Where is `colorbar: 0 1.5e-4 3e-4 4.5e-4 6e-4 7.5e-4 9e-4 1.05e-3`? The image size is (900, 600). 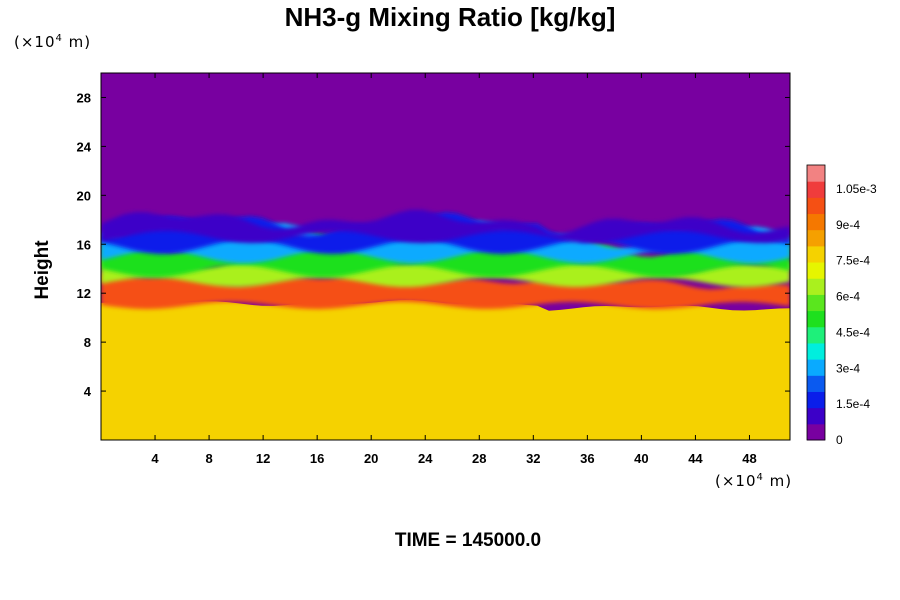
colorbar: 0 1.5e-4 3e-4 4.5e-4 6e-4 7.5e-4 9e-4 1.05e-3 is located at coordinates (841, 305).